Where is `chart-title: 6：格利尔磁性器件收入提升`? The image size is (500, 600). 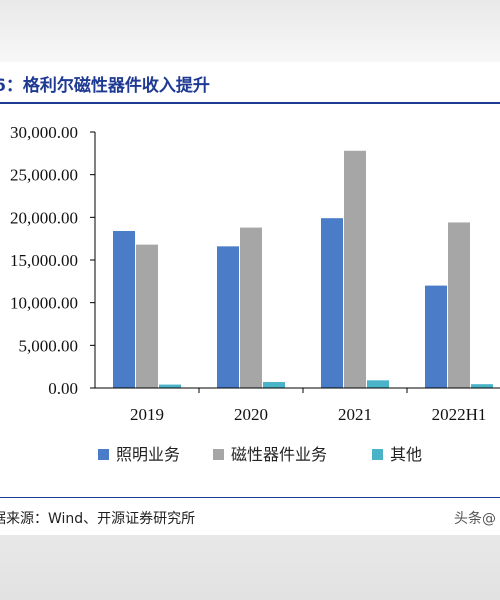 chart-title: 6：格利尔磁性器件收入提升 is located at coordinates (105, 86).